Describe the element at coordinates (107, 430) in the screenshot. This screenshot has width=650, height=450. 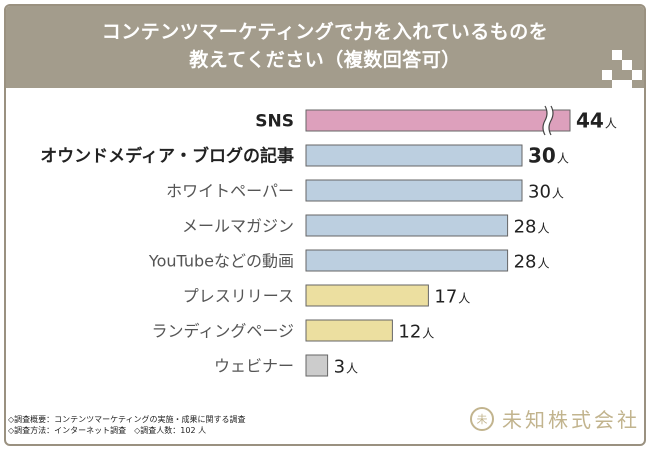
I see `survey-note-method: ◇調査方法：インターネット調査 ◇調査人数：102 人` at that location.